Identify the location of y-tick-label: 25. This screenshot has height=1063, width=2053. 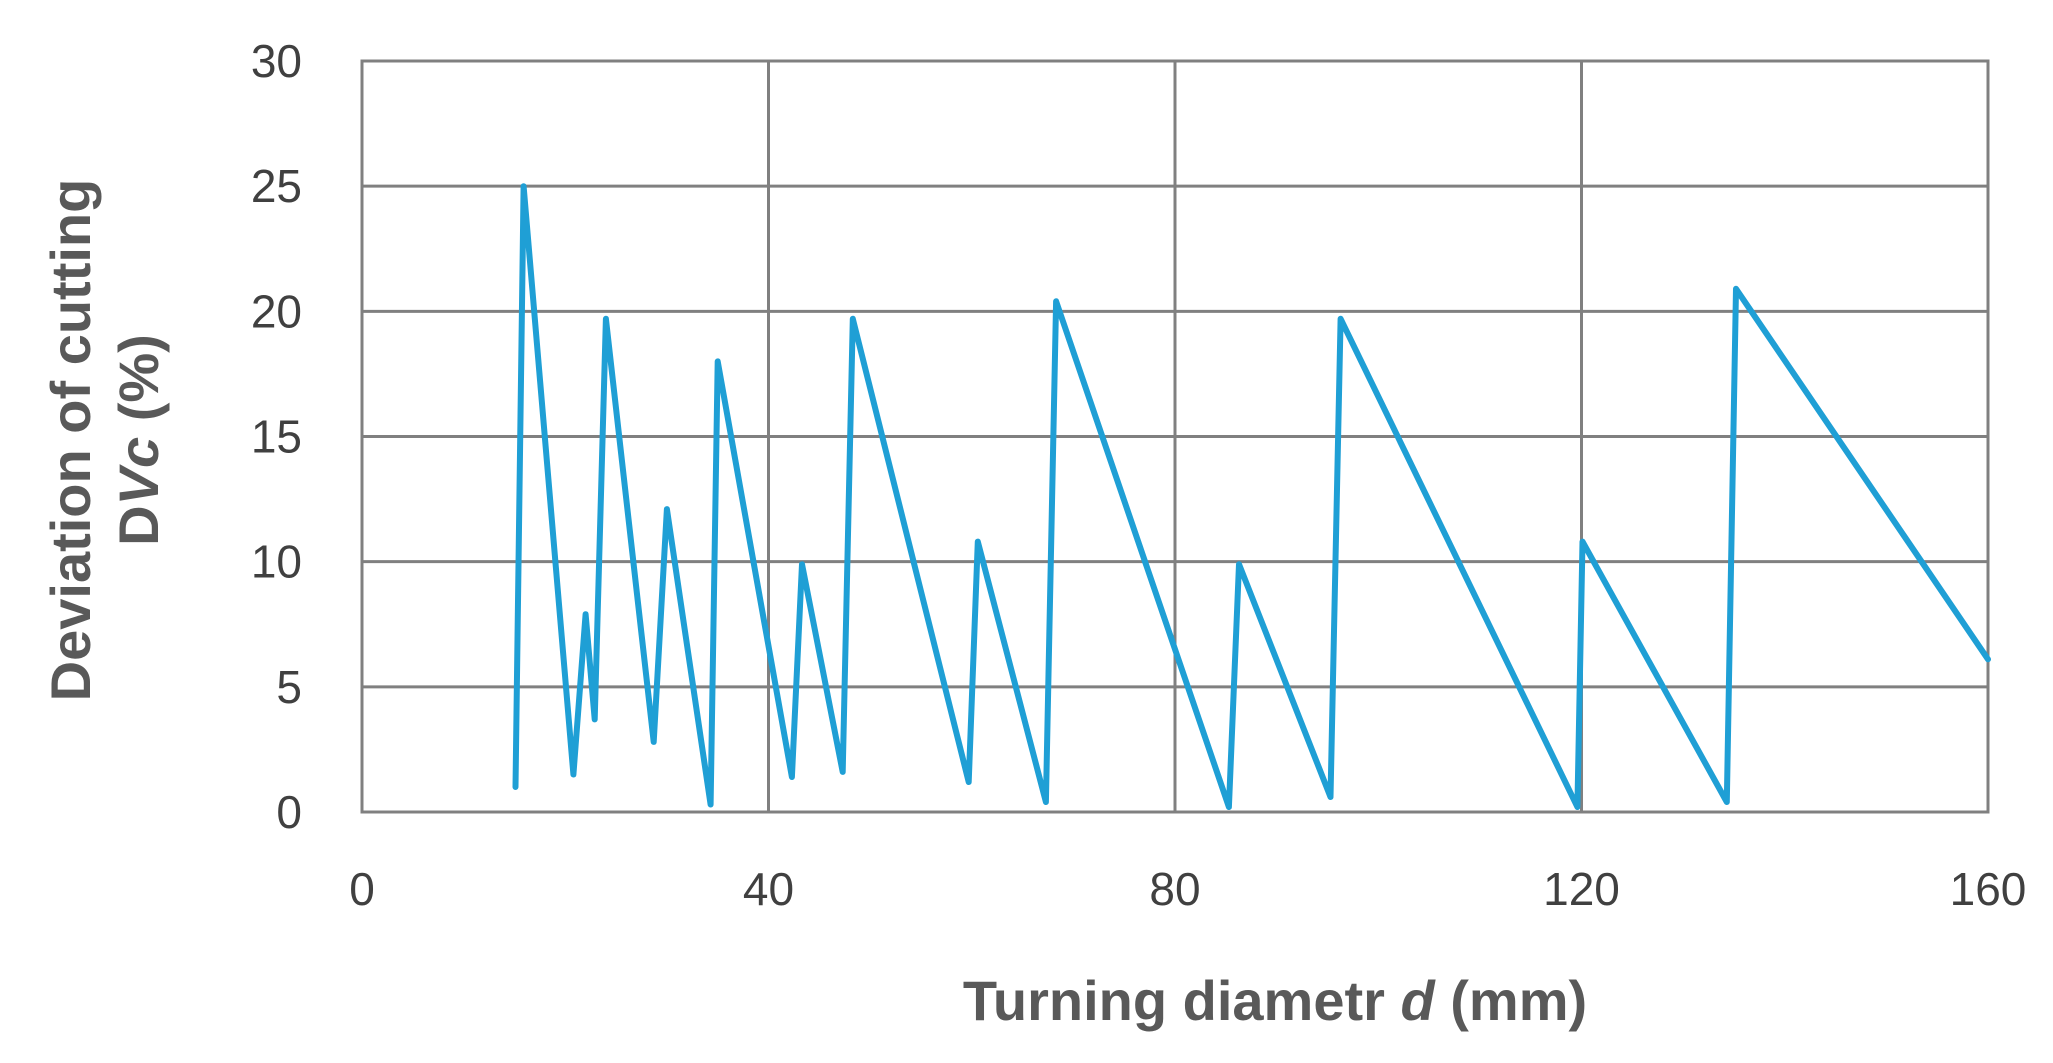
(276, 186).